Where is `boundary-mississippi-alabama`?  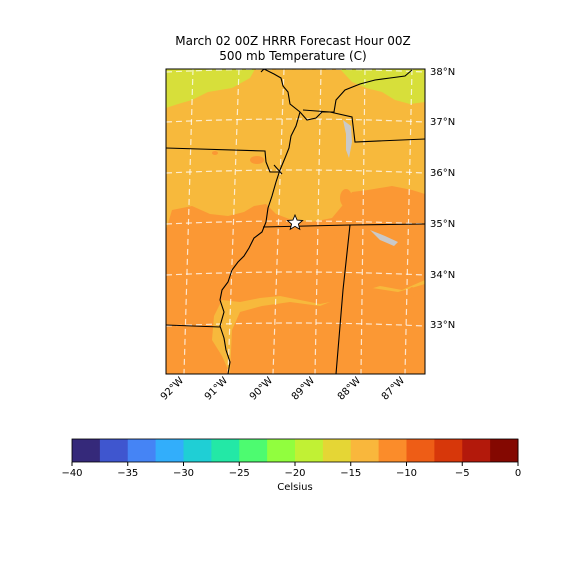 boundary-mississippi-alabama is located at coordinates (343, 299).